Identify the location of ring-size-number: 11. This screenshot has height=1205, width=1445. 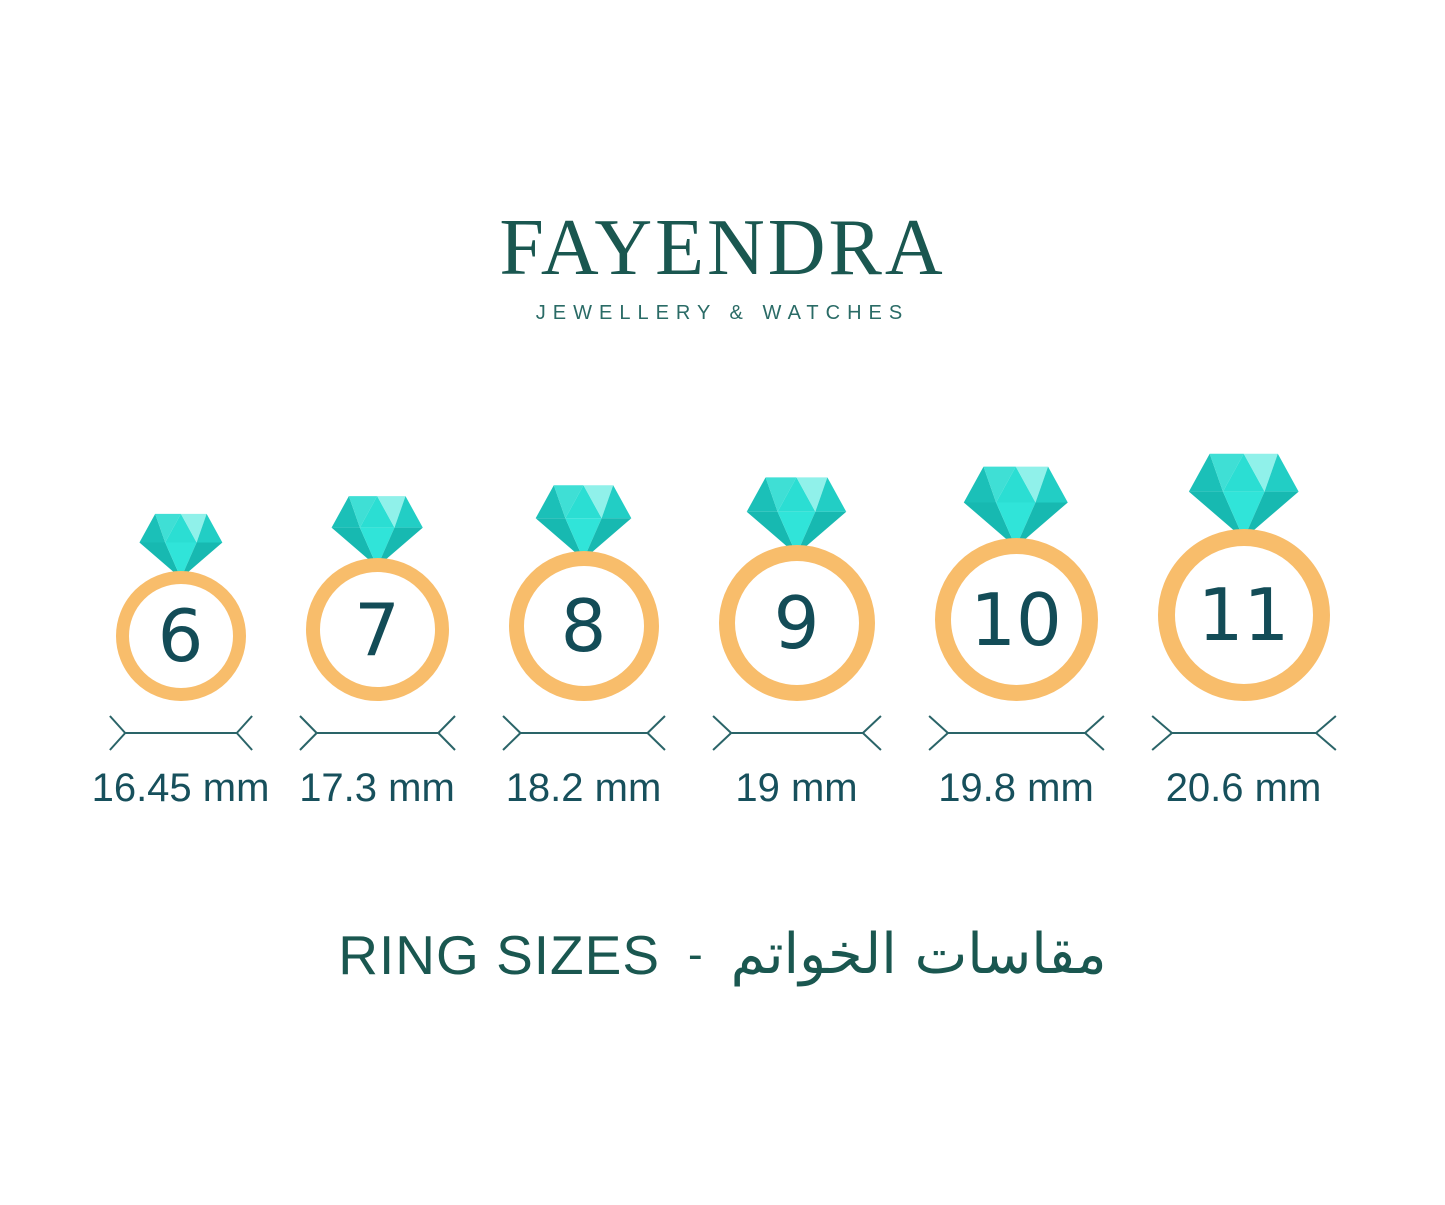
(1243, 615).